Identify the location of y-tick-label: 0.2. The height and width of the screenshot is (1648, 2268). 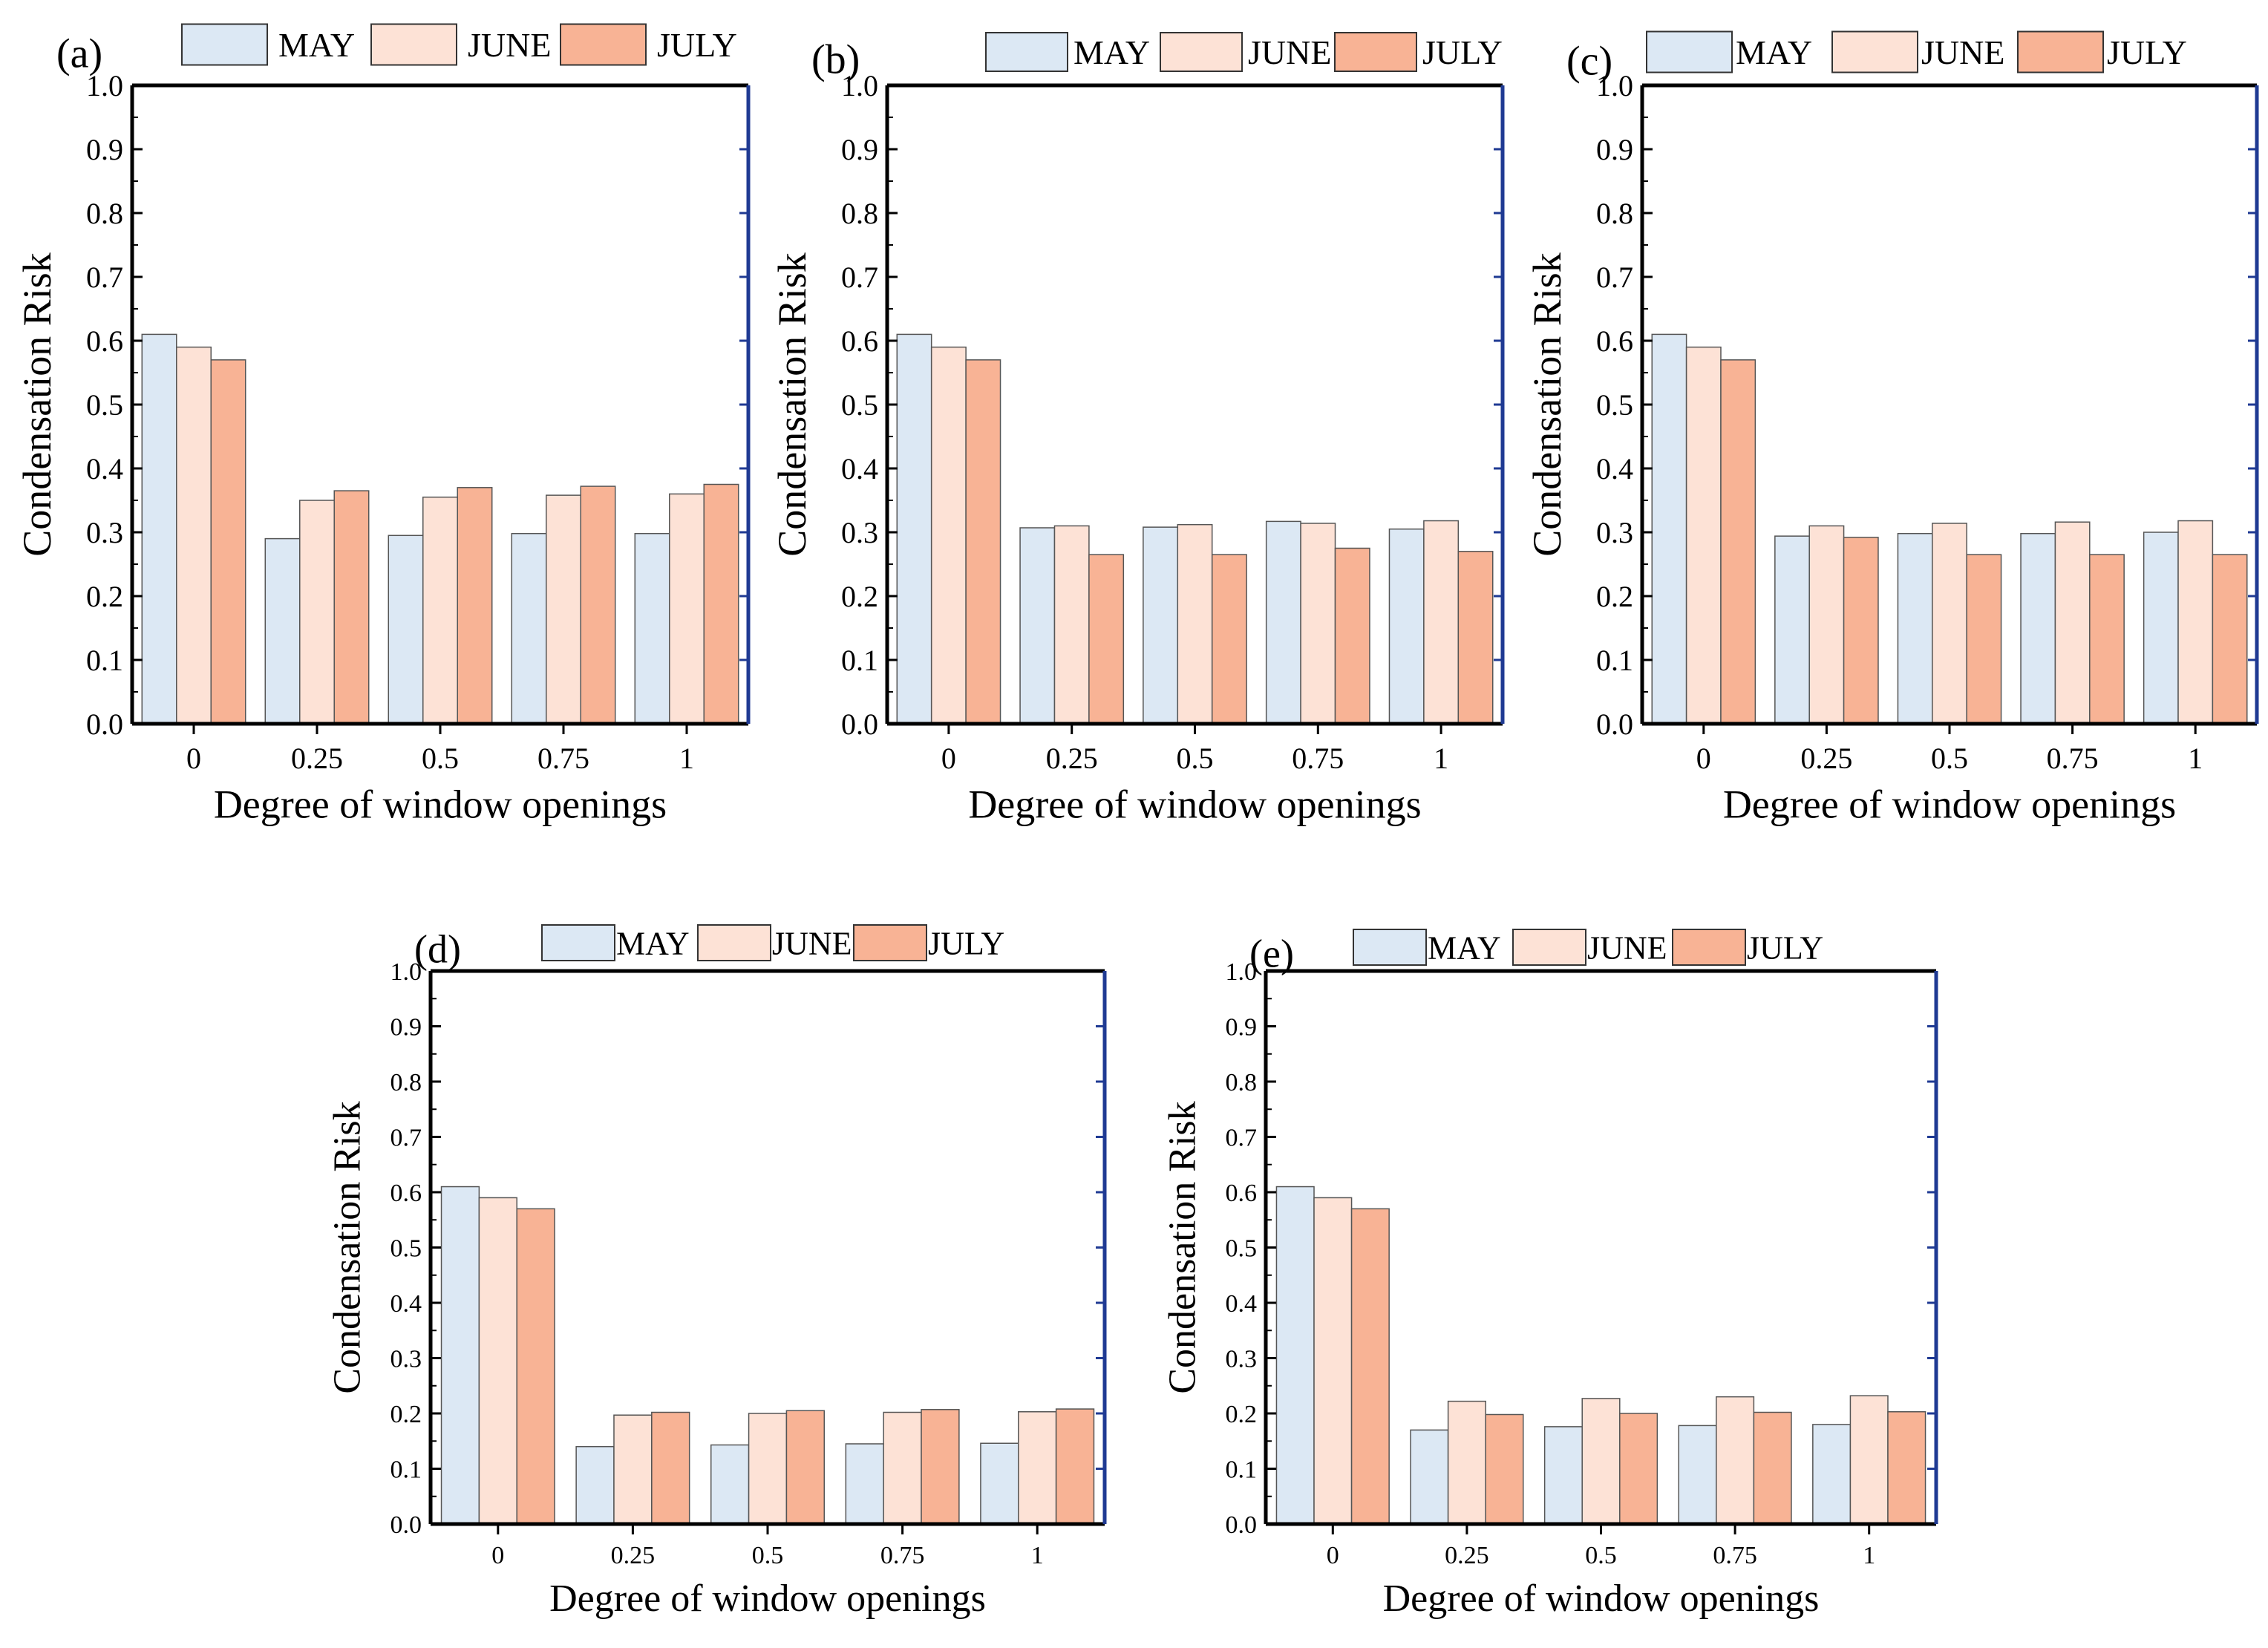
(1614, 596).